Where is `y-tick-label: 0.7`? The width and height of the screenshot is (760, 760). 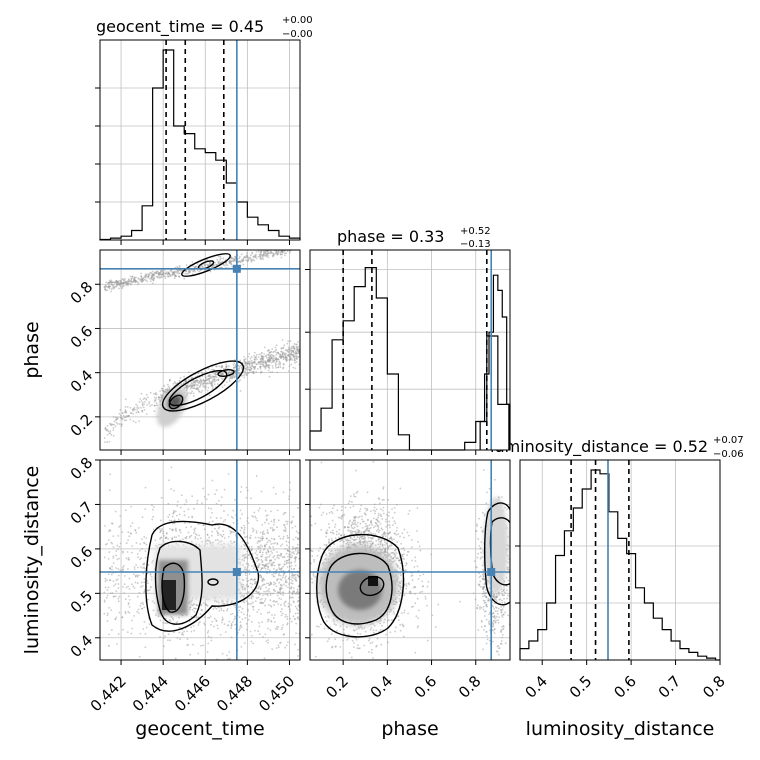 y-tick-label: 0.7 is located at coordinates (82, 513).